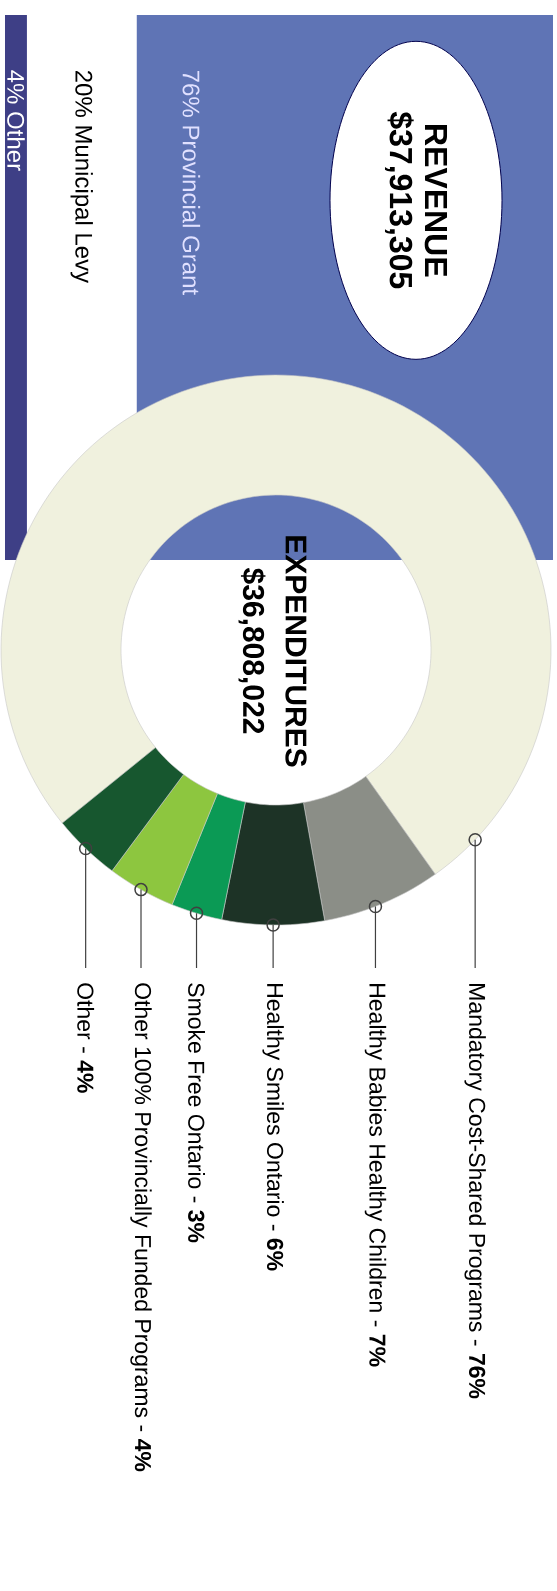 The height and width of the screenshot is (1591, 557). What do you see at coordinates (86, 1011) in the screenshot?
I see `slice-label: Other` at bounding box center [86, 1011].